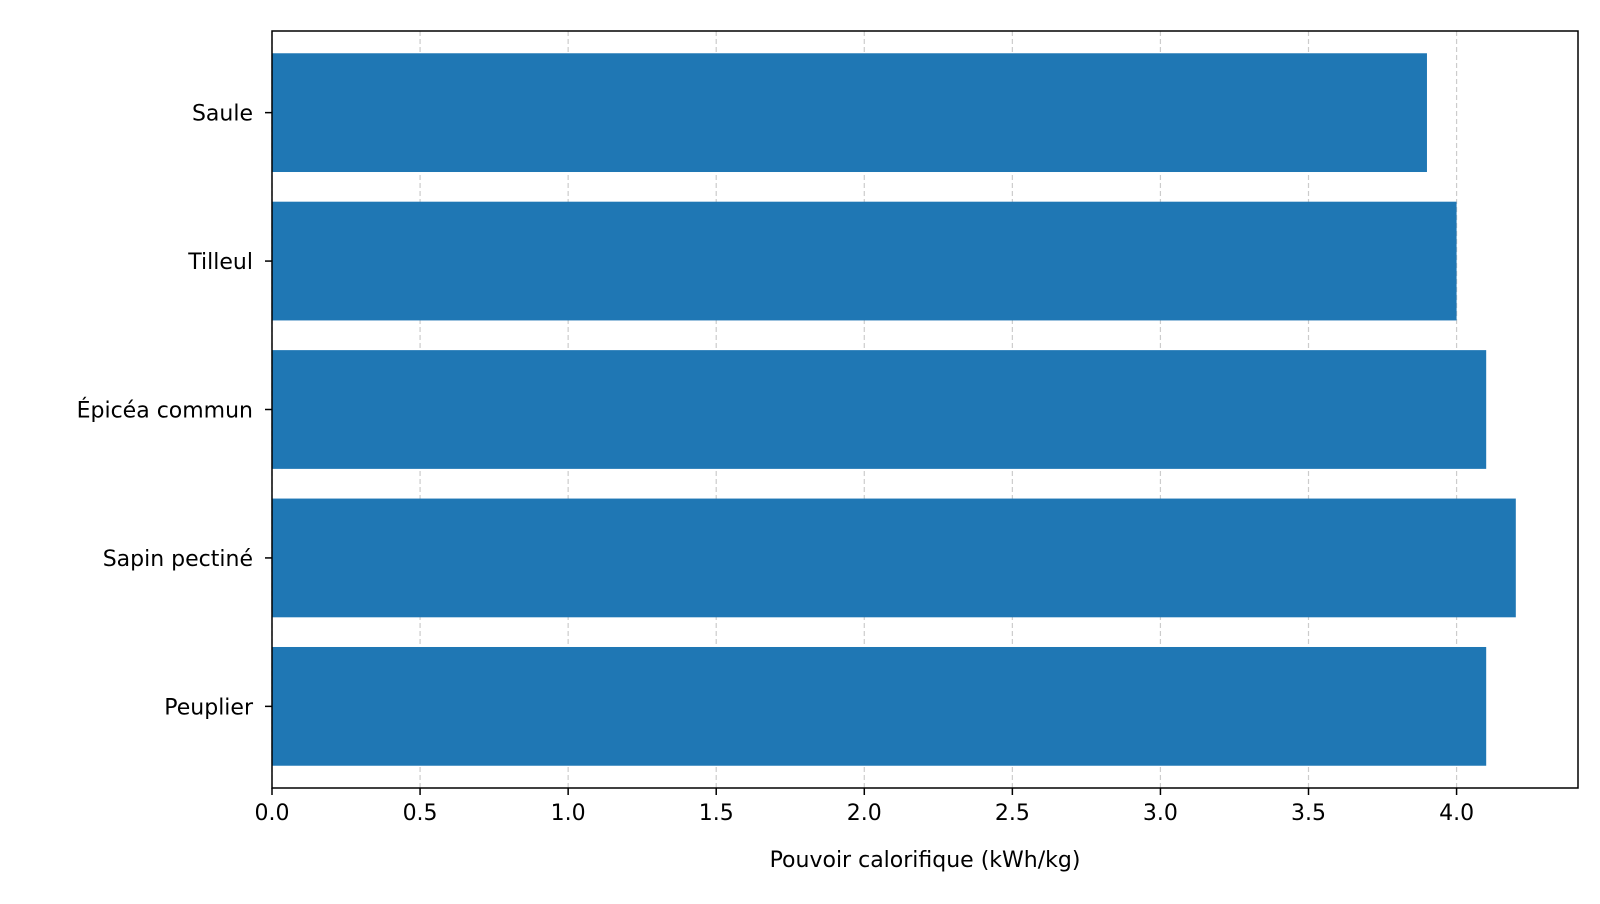 Image resolution: width=1600 pixels, height=904 pixels. I want to click on y-tick-label: Saule, so click(222, 114).